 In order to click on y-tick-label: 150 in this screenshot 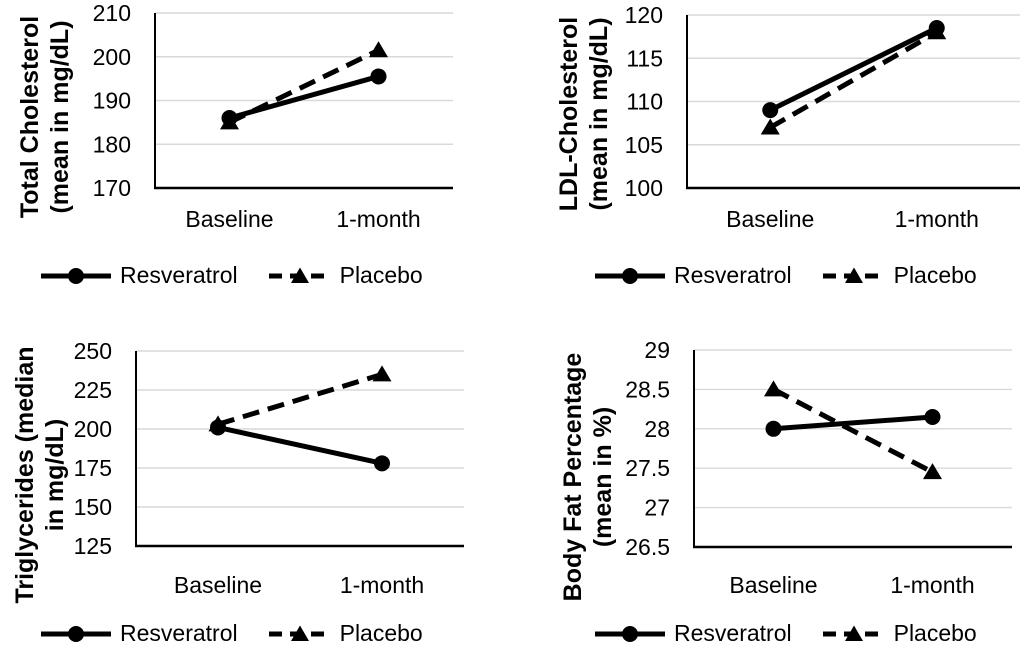, I will do `click(93, 507)`.